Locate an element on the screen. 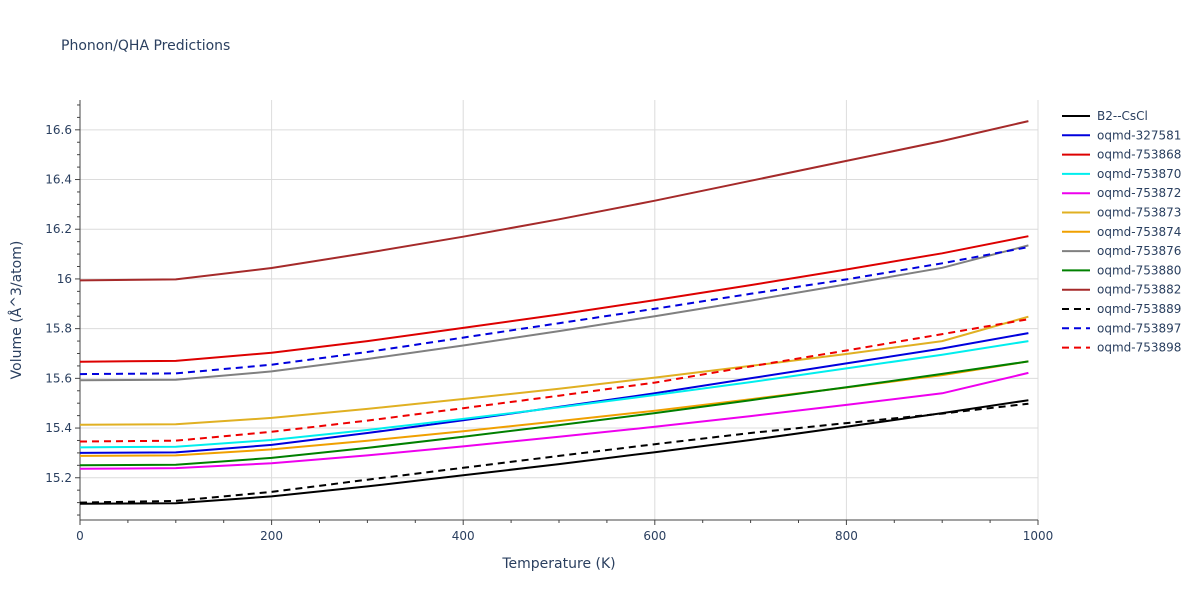 The width and height of the screenshot is (1200, 600). y-axis-title: Volume (Å^3/atom) is located at coordinates (16, 310).